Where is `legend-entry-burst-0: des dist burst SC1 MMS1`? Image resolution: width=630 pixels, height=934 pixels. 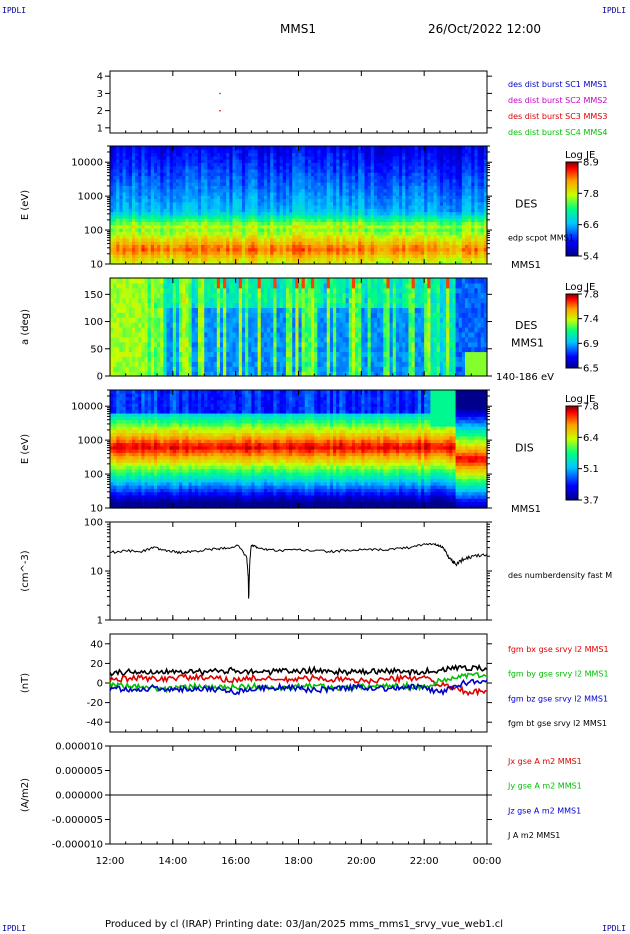 legend-entry-burst-0: des dist burst SC1 MMS1 is located at coordinates (557, 84).